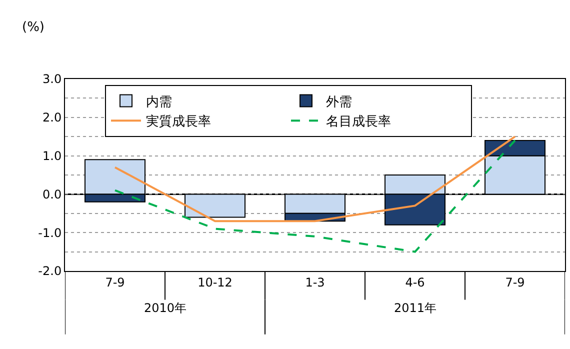  I want to click on x-tick-label: 4-6, so click(415, 282).